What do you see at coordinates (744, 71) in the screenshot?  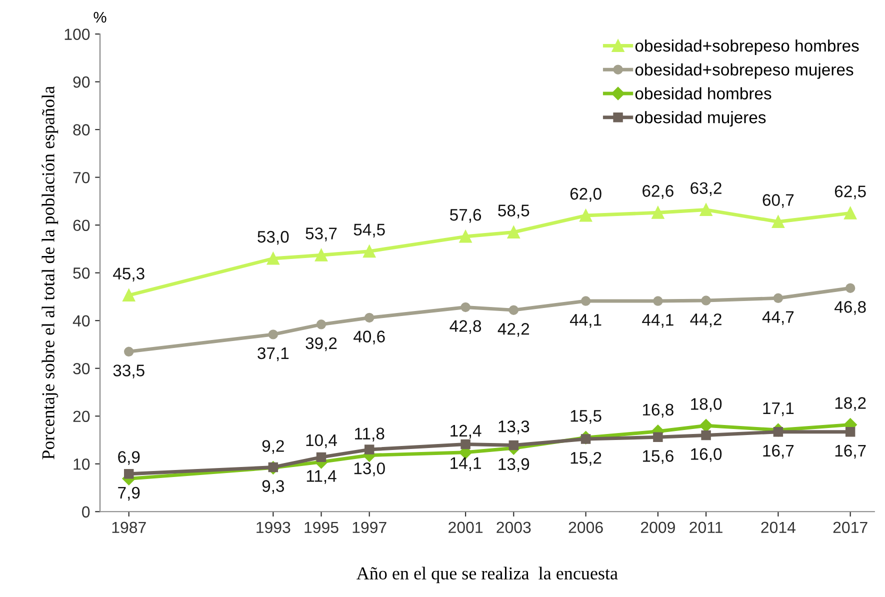 I see `legend-label: obesidad+sobrepeso mujeres` at bounding box center [744, 71].